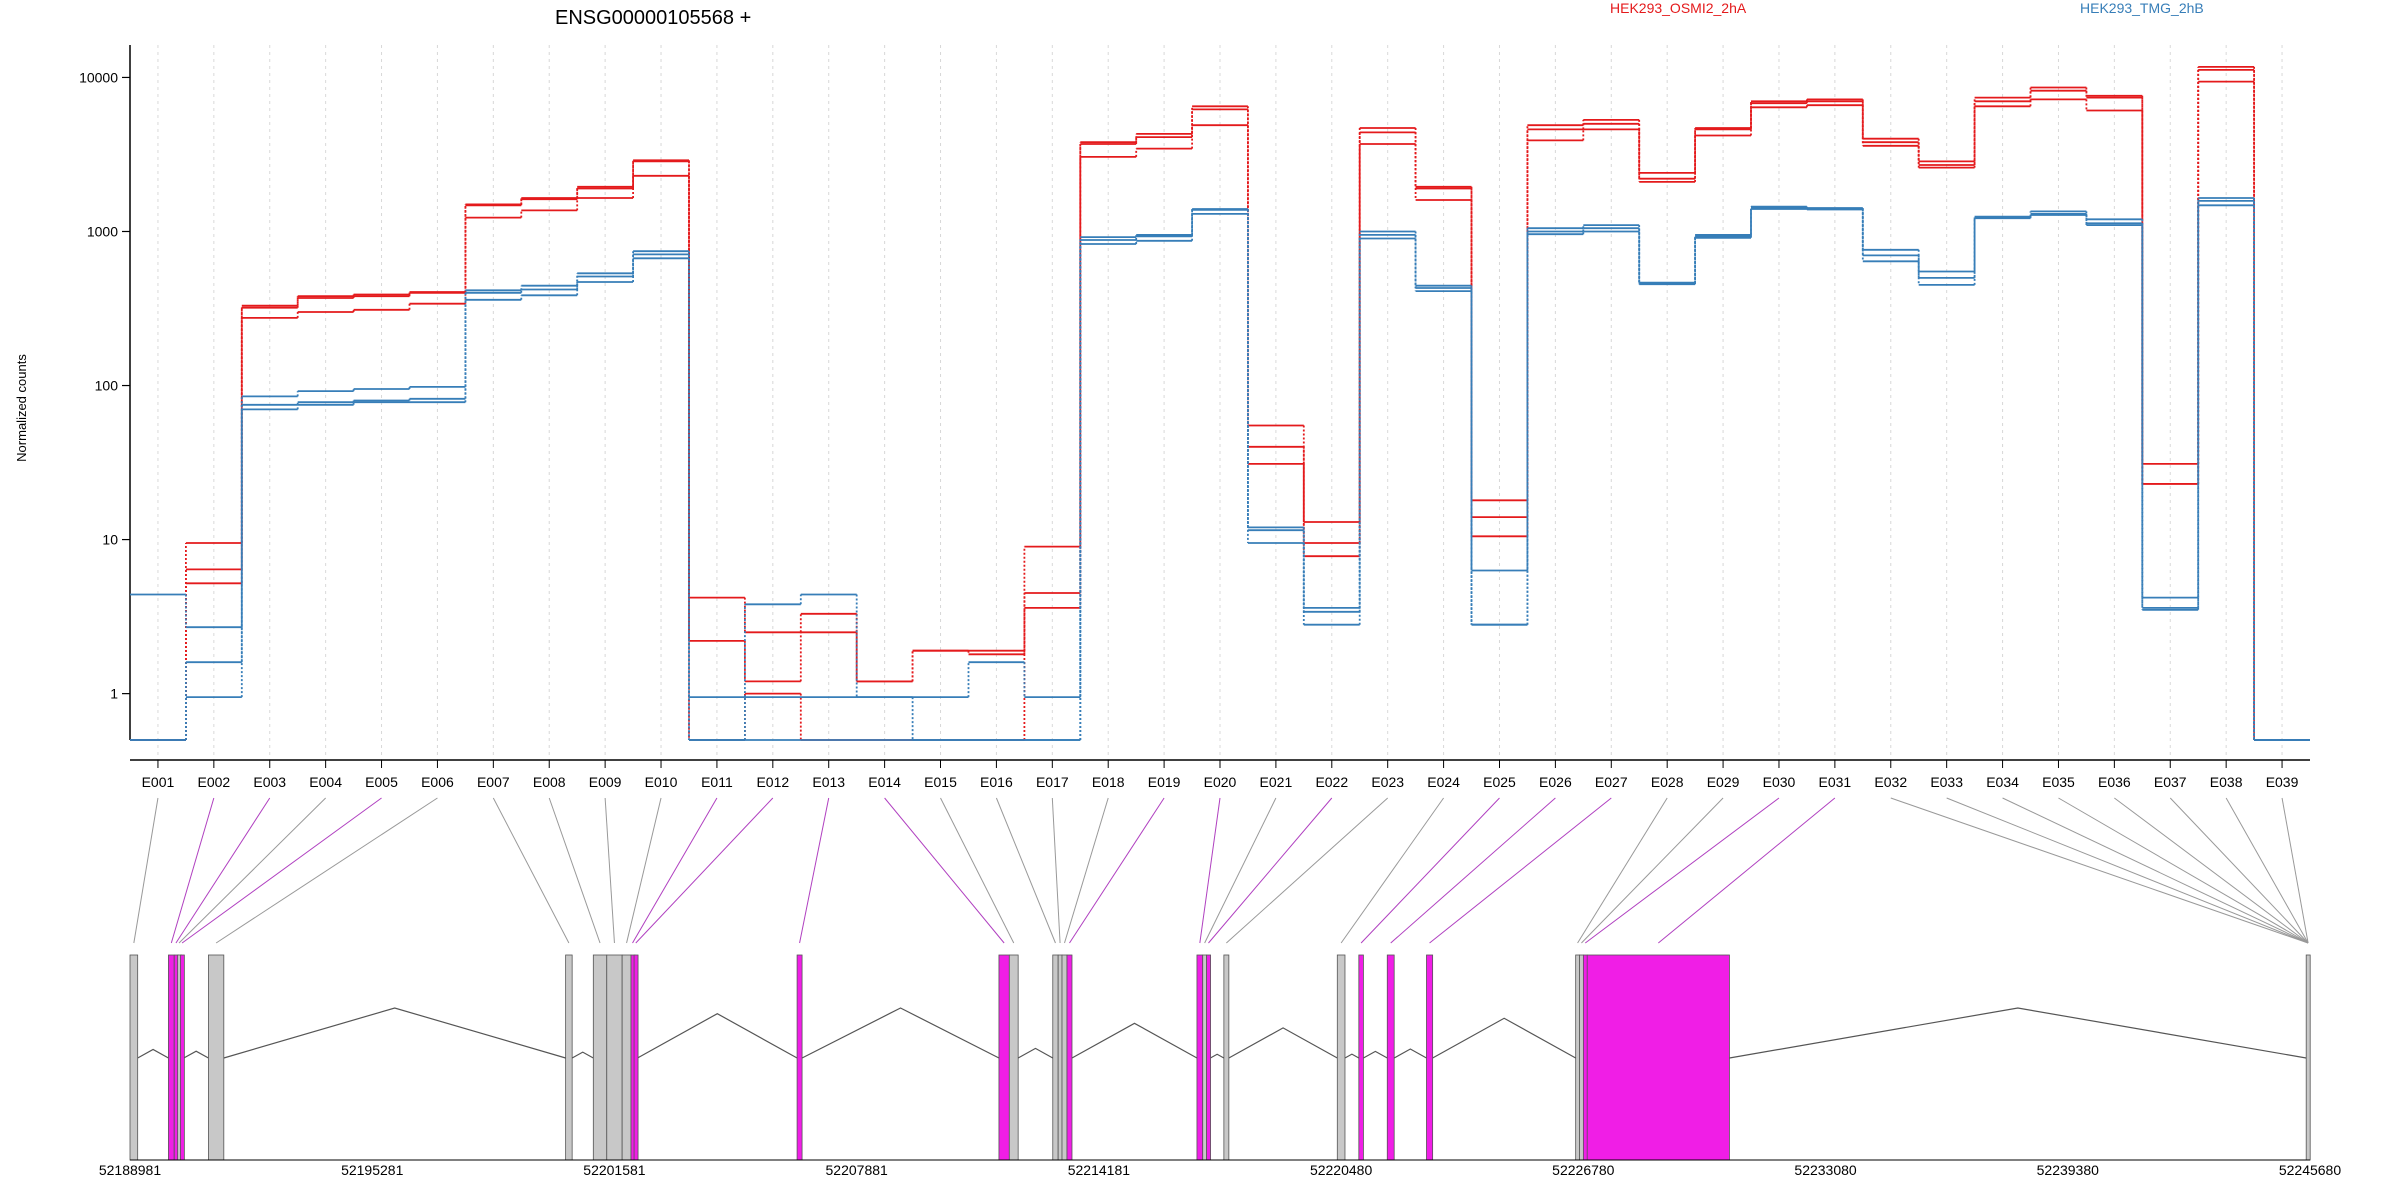 Image resolution: width=2400 pixels, height=1200 pixels. Describe the element at coordinates (114, 694) in the screenshot. I see `y-tick-label: 1` at that location.